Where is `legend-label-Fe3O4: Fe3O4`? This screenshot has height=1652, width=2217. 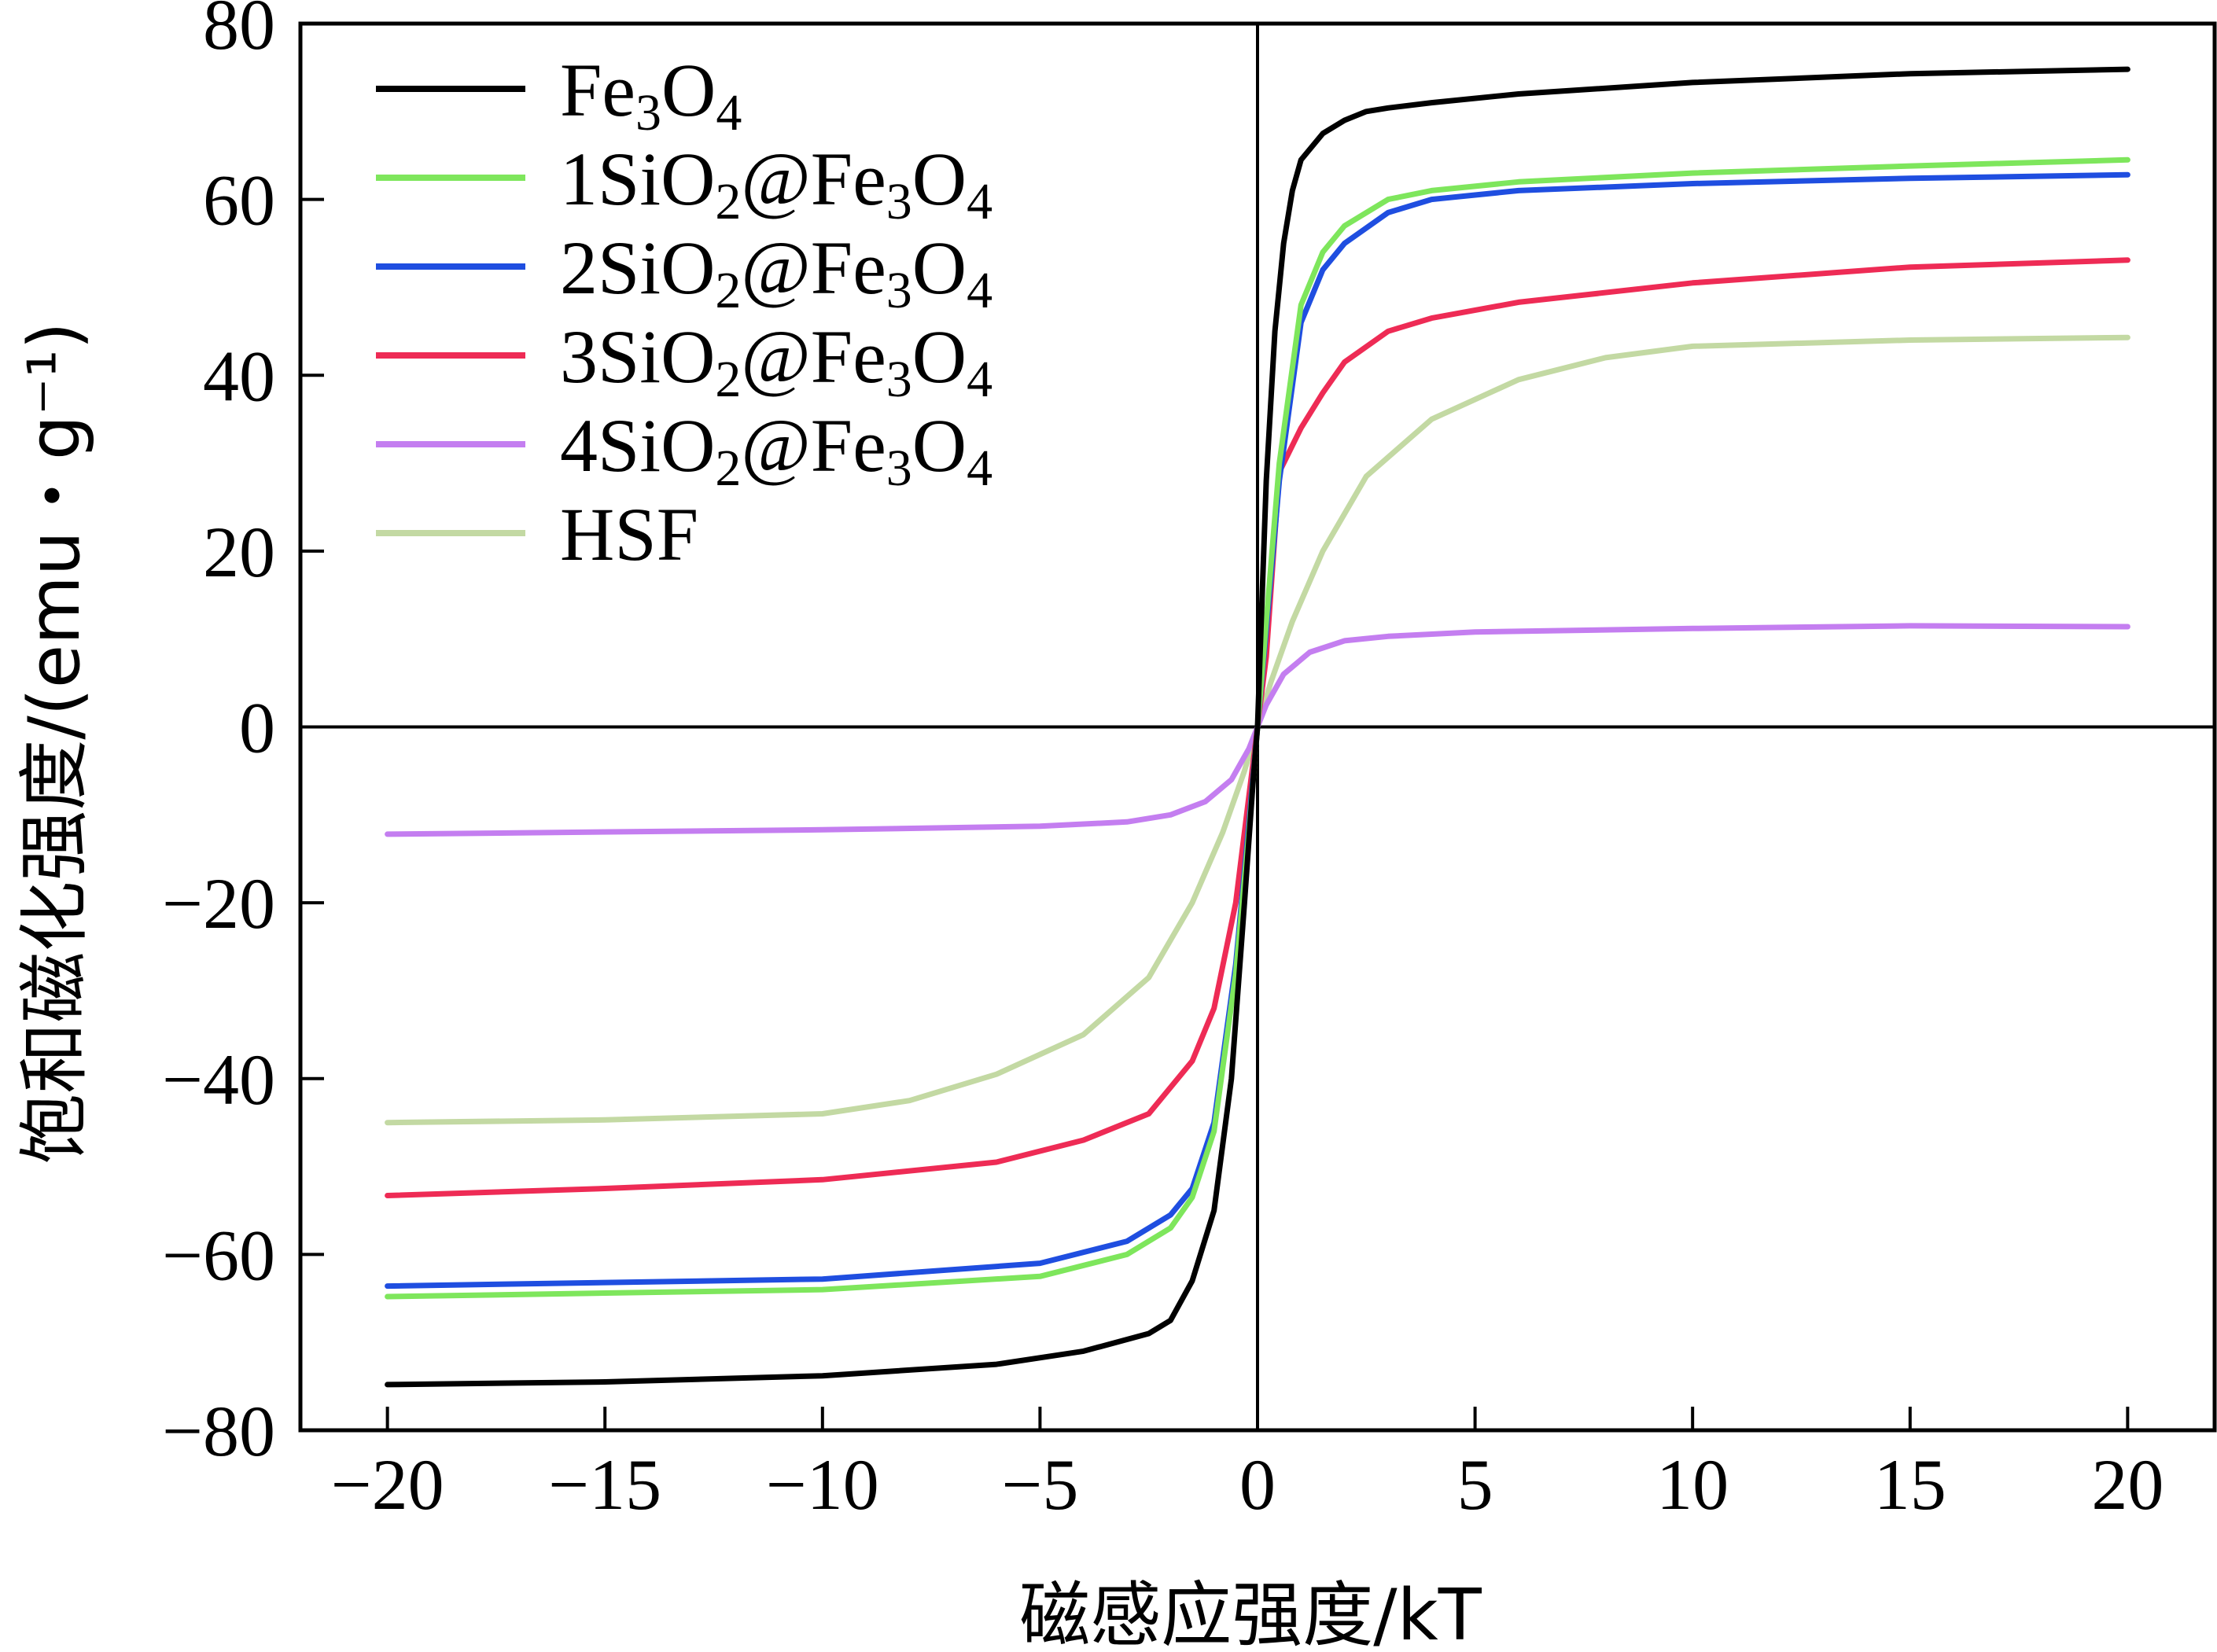
legend-label-Fe3O4: Fe3O4 is located at coordinates (651, 95).